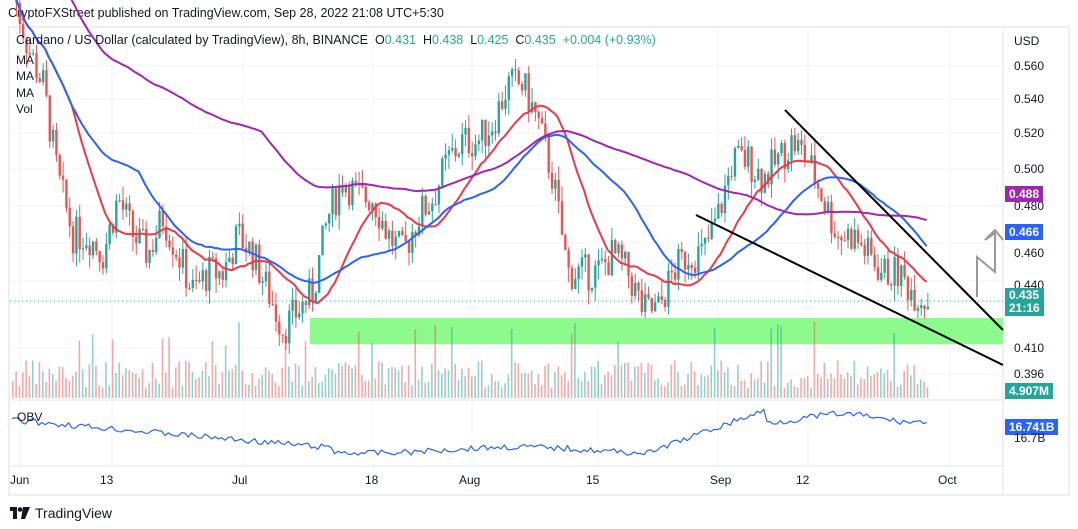  I want to click on obv-label: OBV, so click(30, 417).